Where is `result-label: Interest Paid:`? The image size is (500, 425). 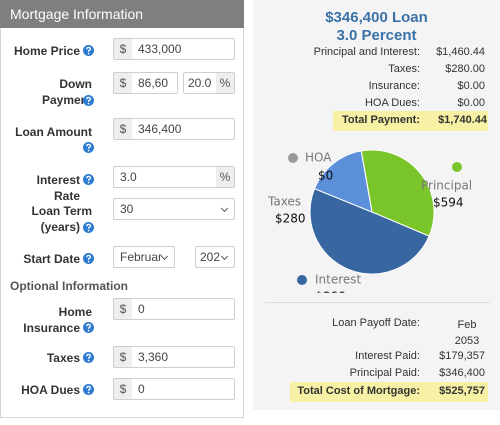
result-label: Interest Paid: is located at coordinates (387, 356).